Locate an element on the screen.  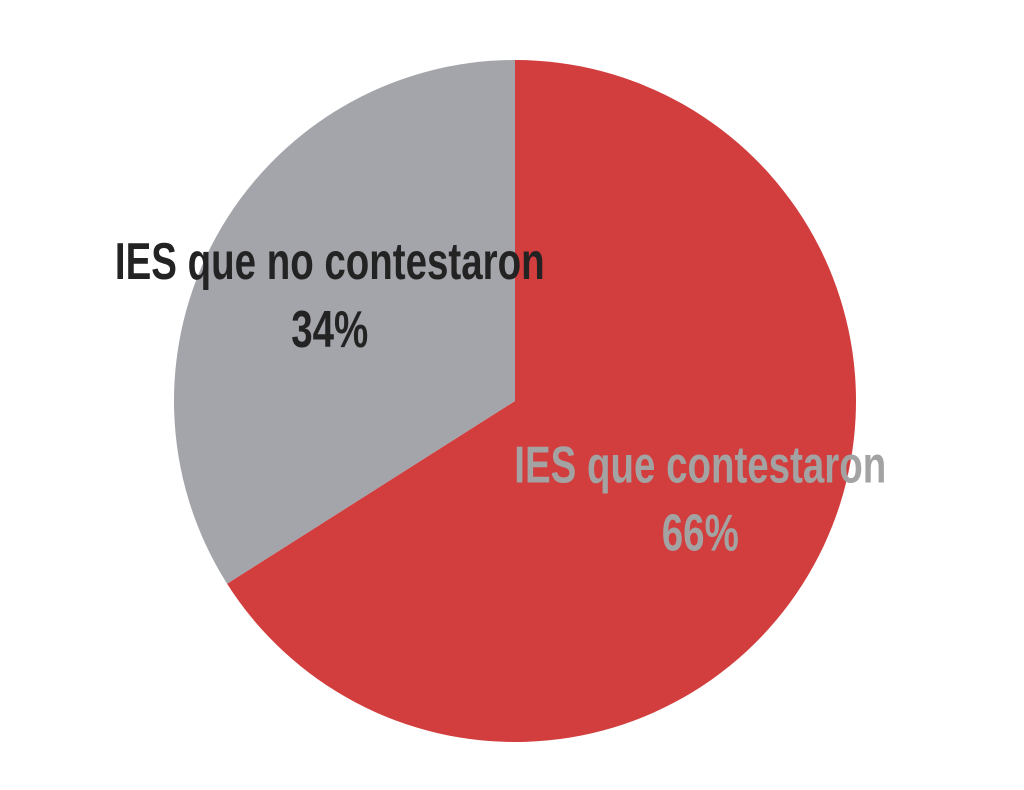
value-label: 66% is located at coordinates (700, 533).